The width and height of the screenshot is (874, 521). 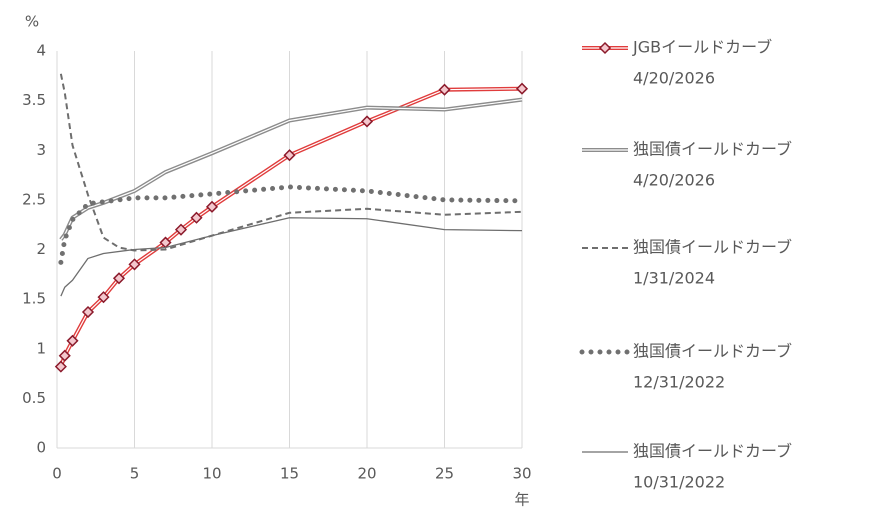 I want to click on y-tick-label: 4, so click(x=41, y=51).